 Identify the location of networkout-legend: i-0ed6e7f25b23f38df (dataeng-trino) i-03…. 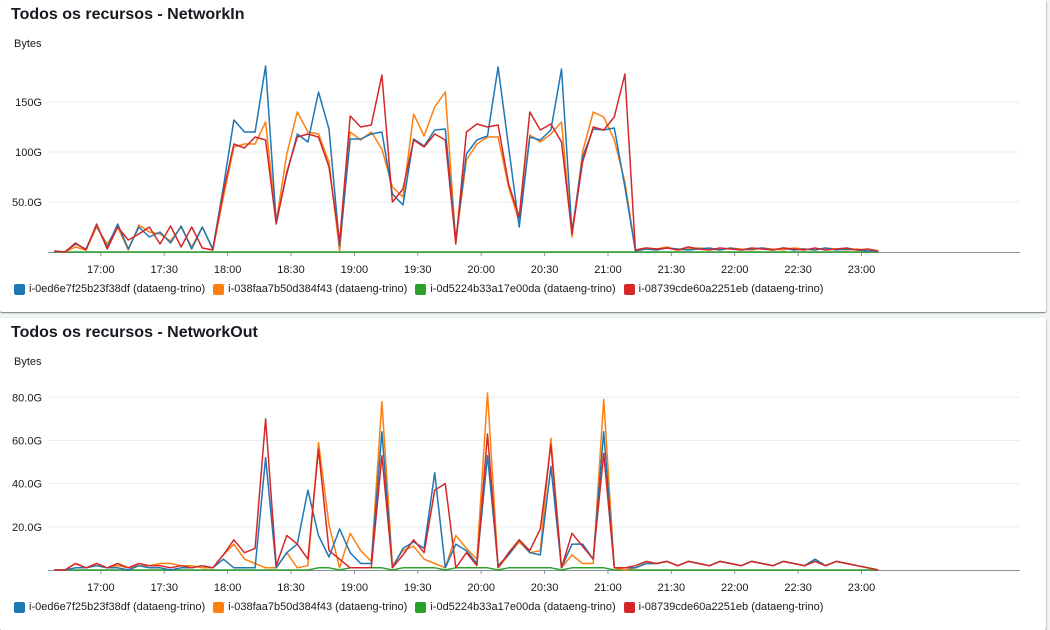
(418, 607).